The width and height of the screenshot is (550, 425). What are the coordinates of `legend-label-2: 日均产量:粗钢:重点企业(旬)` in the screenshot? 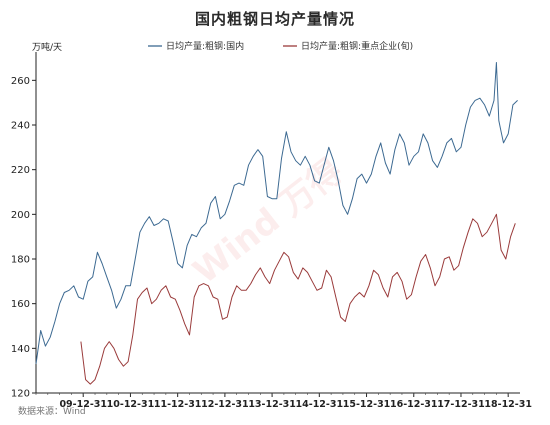 It's located at (357, 46).